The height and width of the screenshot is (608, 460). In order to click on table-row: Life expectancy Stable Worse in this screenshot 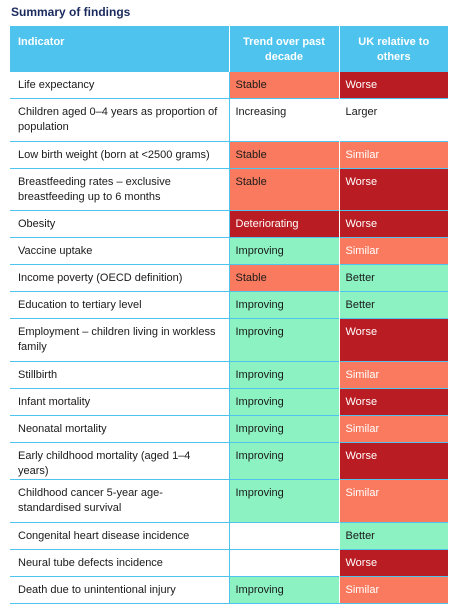, I will do `click(229, 85)`.